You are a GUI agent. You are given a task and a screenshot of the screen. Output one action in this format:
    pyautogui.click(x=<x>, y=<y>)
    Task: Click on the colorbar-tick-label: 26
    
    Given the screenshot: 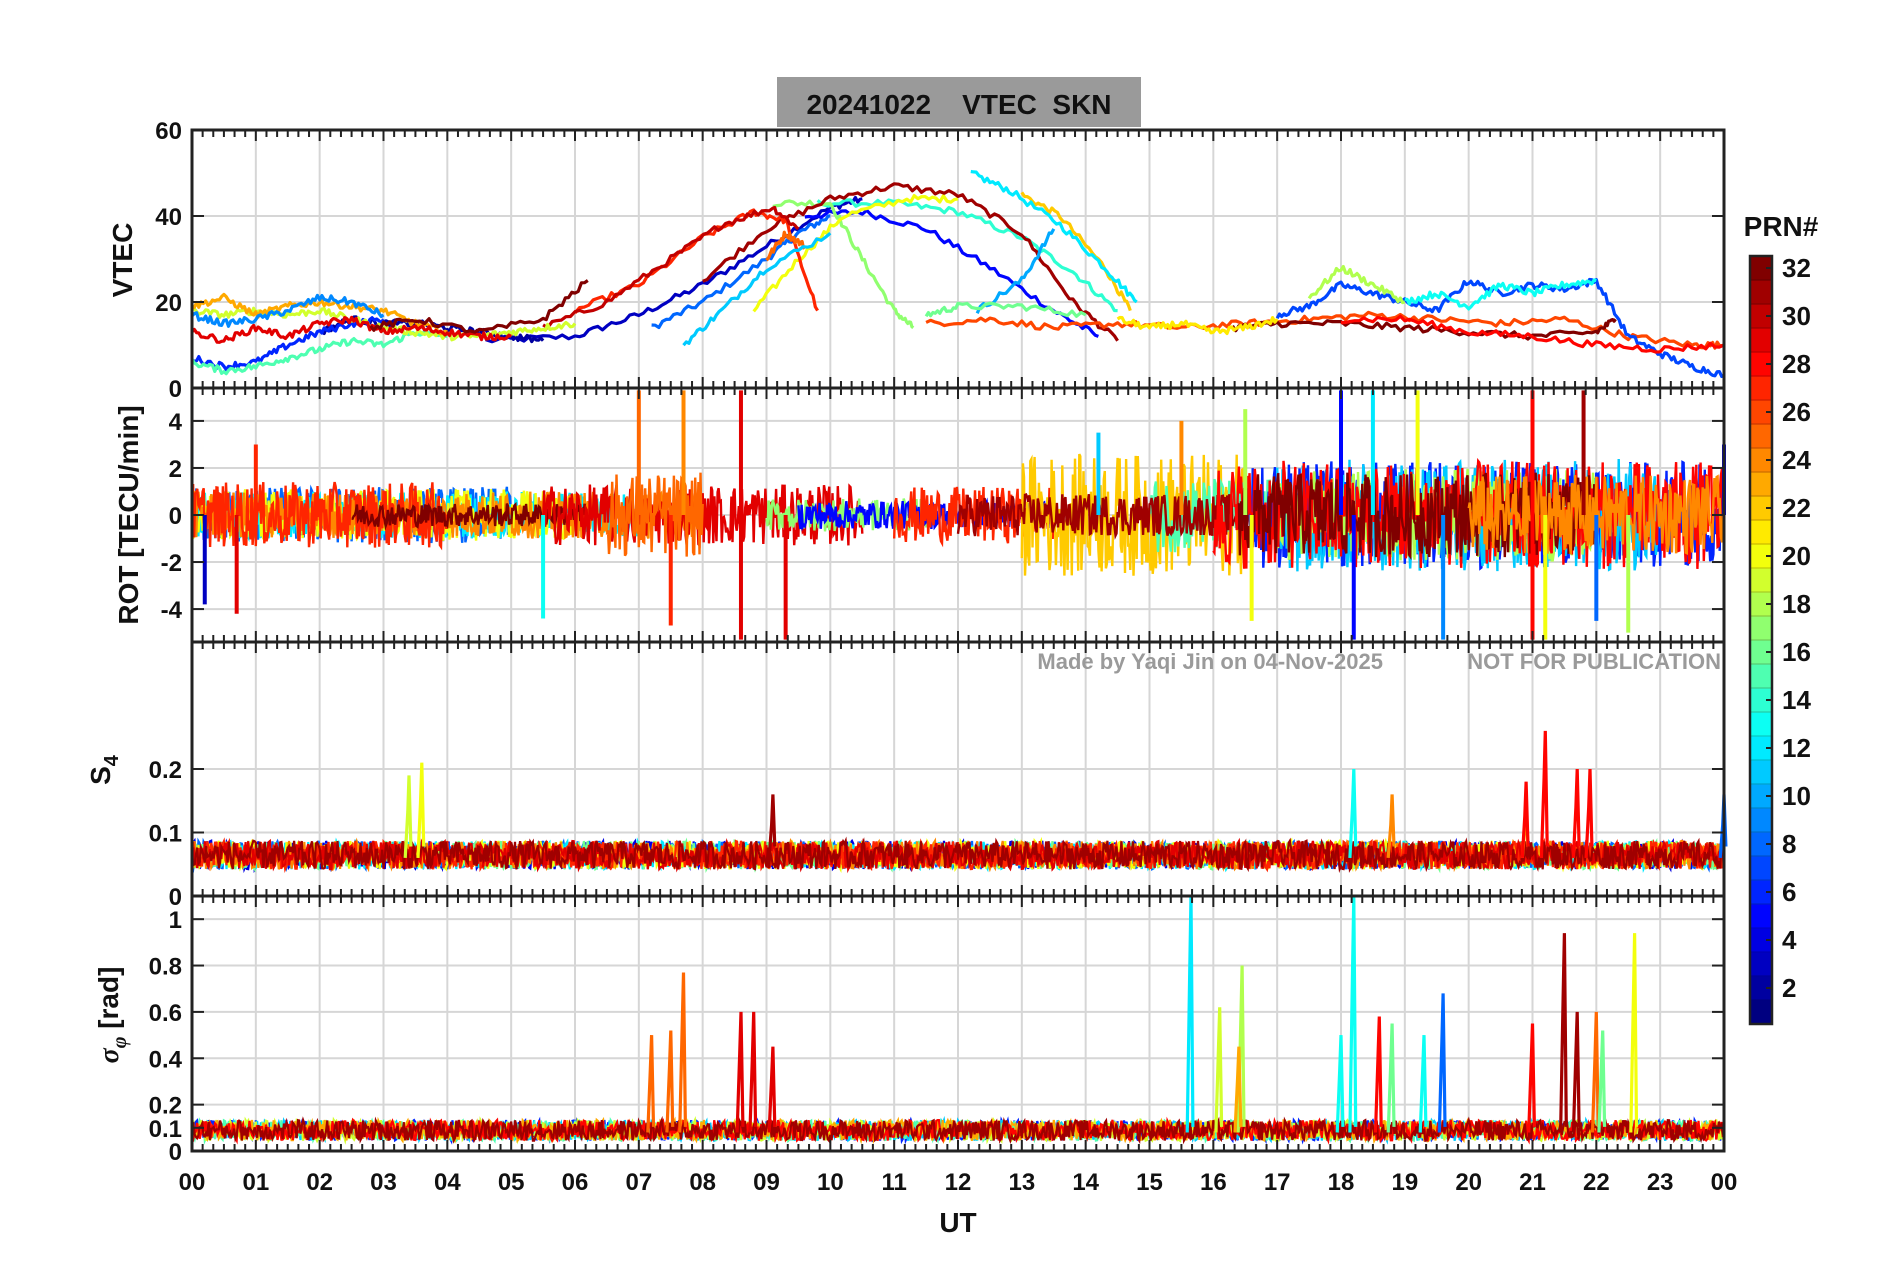 What is the action you would take?
    pyautogui.click(x=1796, y=412)
    